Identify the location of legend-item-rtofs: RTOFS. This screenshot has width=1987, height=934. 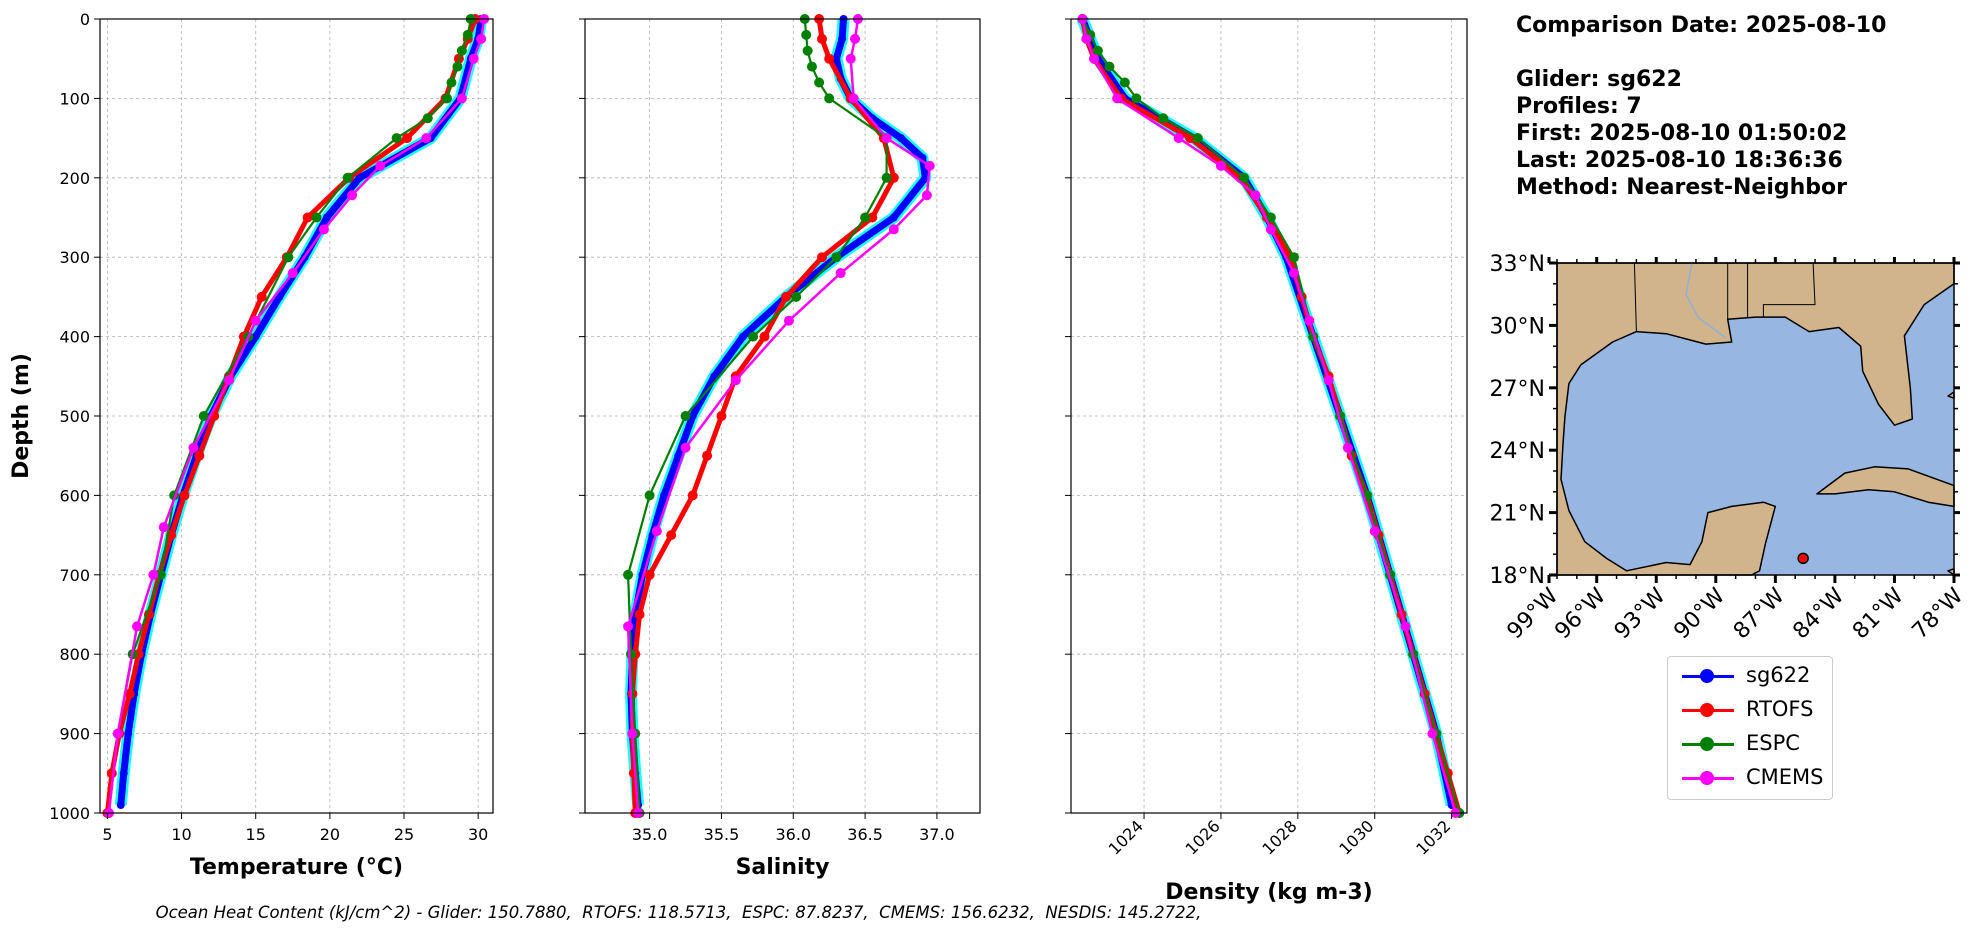
(1751, 710).